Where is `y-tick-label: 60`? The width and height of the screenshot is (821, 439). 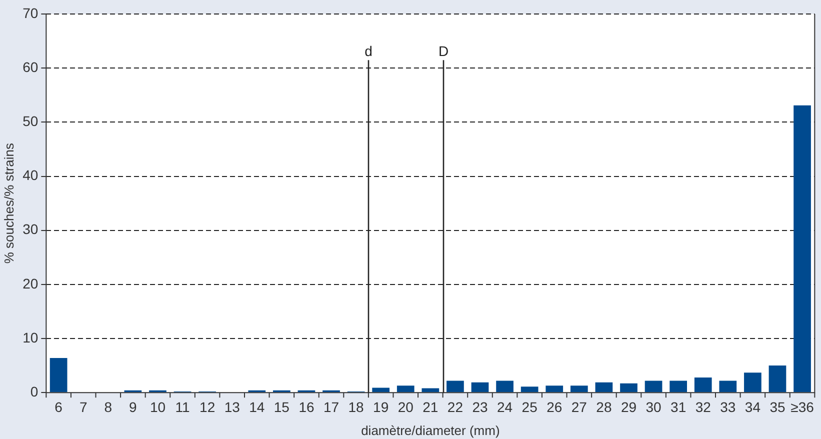
y-tick-label: 60 is located at coordinates (30, 66).